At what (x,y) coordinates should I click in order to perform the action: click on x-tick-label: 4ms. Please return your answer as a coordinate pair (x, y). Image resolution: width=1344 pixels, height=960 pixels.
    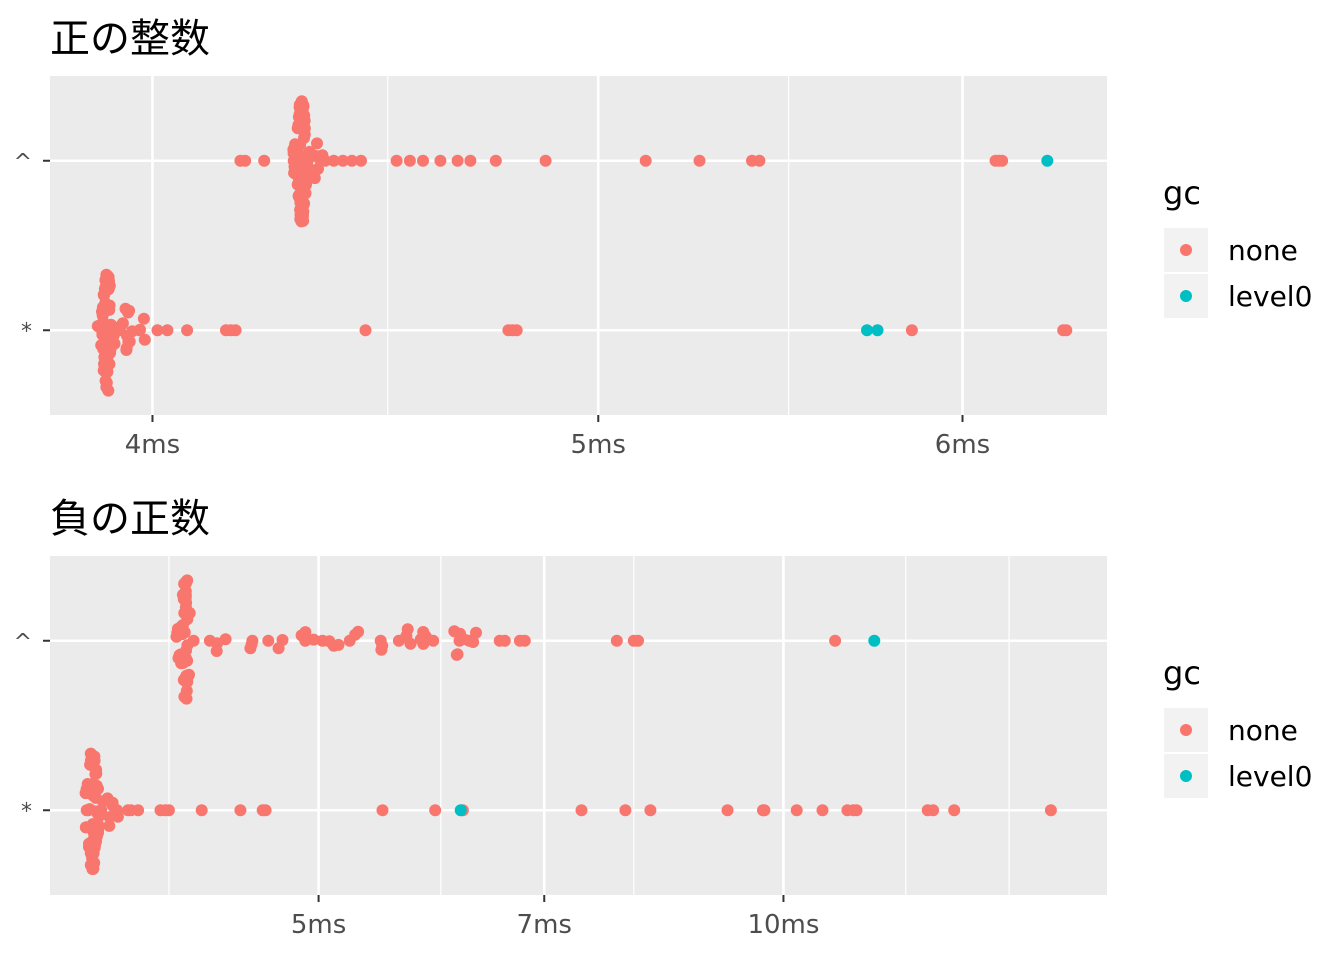
    Looking at the image, I should click on (152, 445).